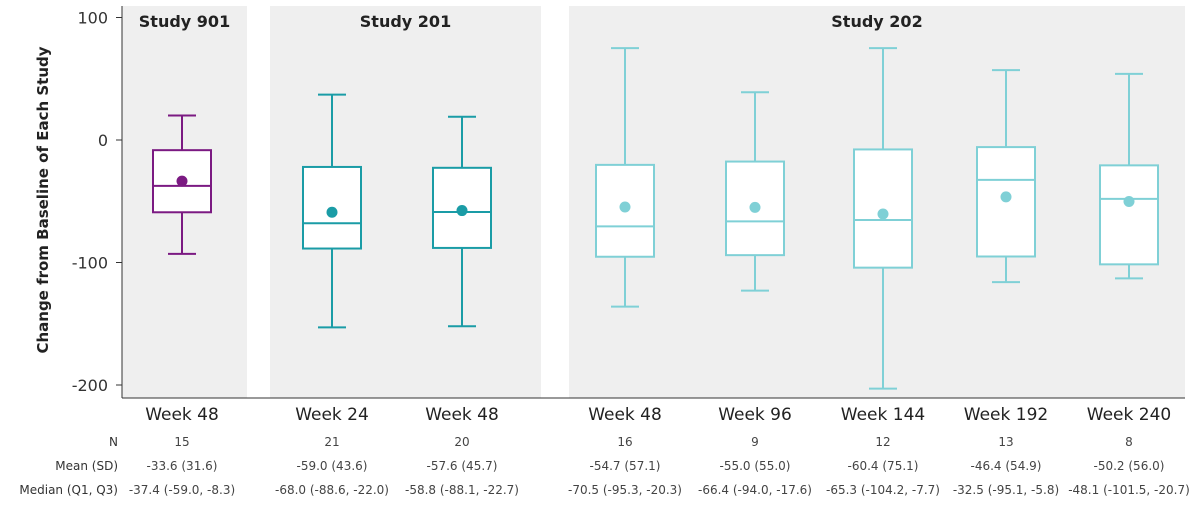 This screenshot has height=506, width=1200. I want to click on y-tick-label: 0, so click(103, 140).